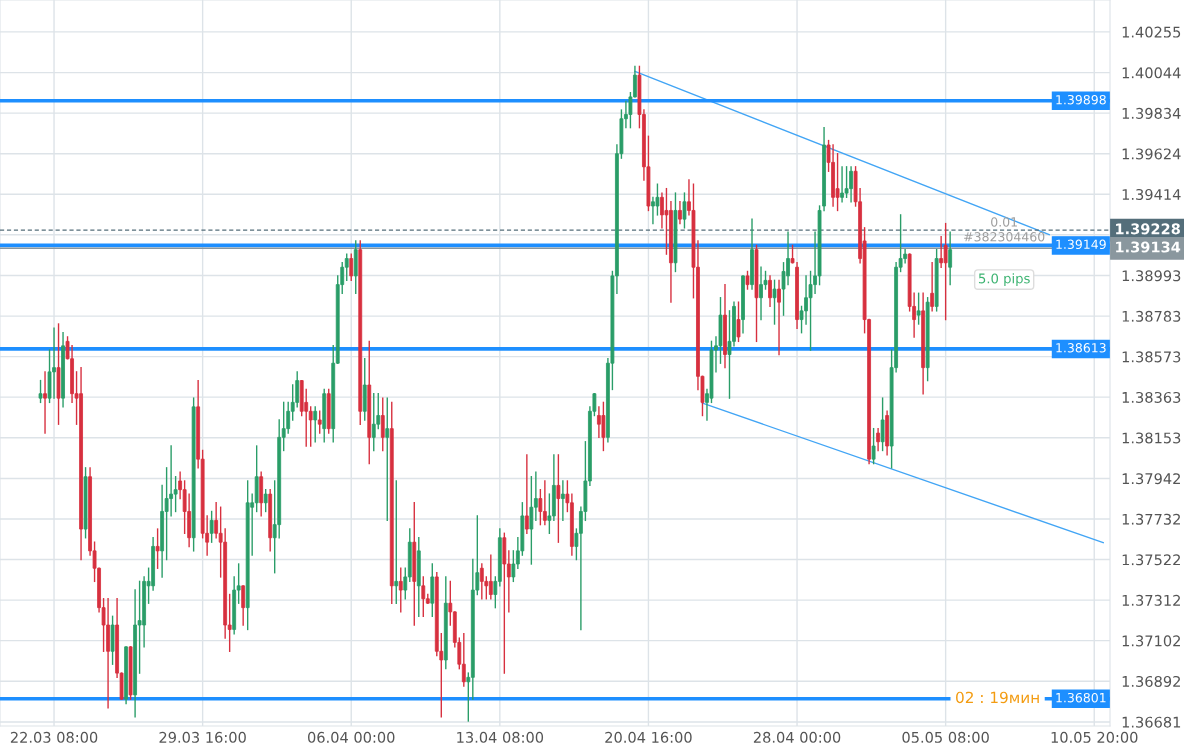 Image resolution: width=1184 pixels, height=750 pixels. What do you see at coordinates (1094, 737) in the screenshot?
I see `x-tick-label: 10.05 20:00` at bounding box center [1094, 737].